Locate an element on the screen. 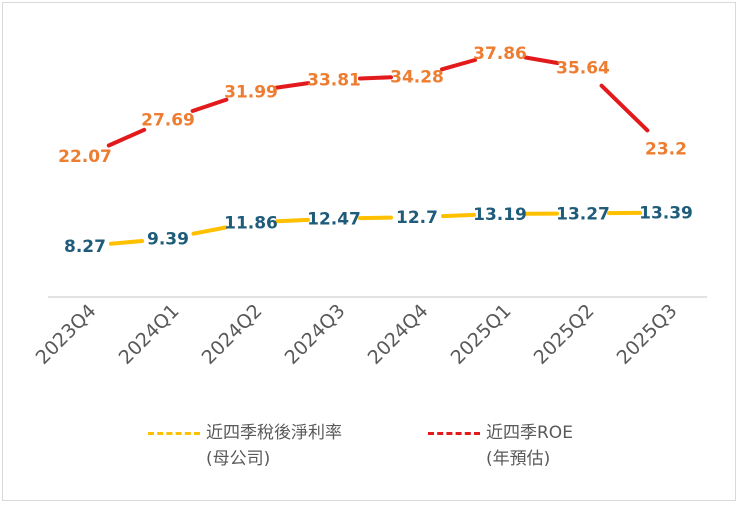 Image resolution: width=740 pixels, height=505 pixels. data-label-net-margin-5: 13.19 is located at coordinates (500, 215).